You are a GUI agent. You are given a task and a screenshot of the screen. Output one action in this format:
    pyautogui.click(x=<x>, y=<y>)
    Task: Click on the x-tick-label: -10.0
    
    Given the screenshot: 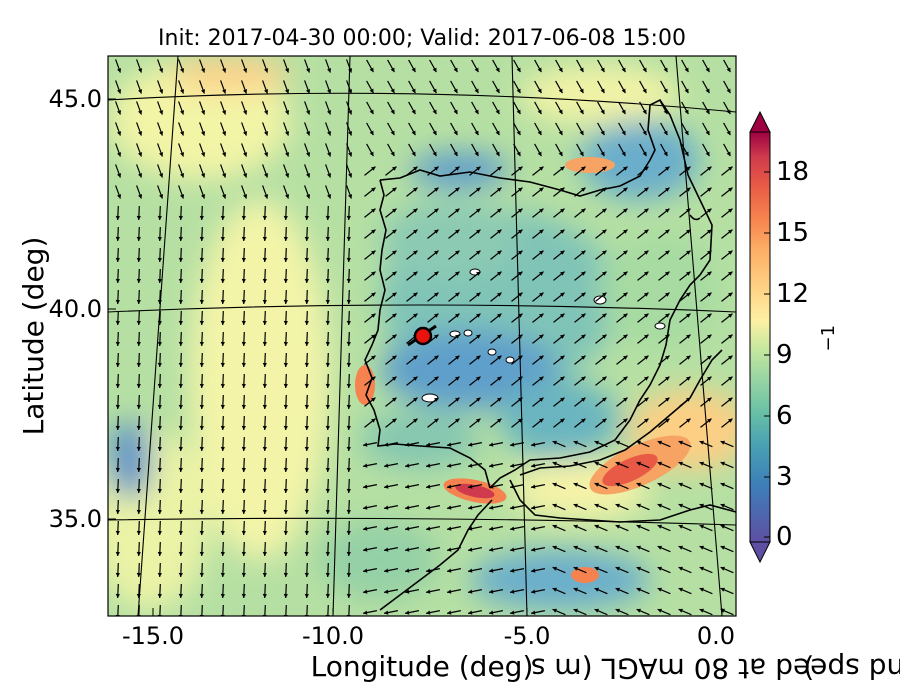 What is the action you would take?
    pyautogui.click(x=333, y=636)
    